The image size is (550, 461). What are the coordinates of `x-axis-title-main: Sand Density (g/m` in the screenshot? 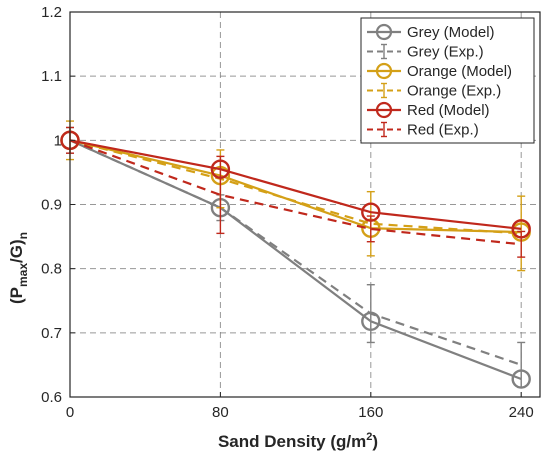 It's located at (292, 441).